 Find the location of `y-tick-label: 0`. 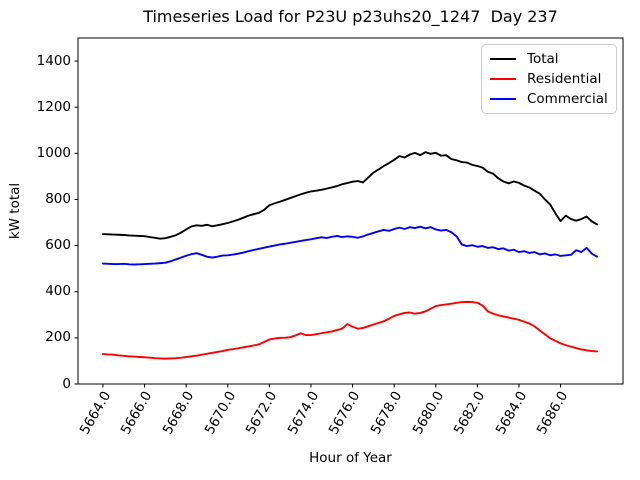

y-tick-label: 0 is located at coordinates (66, 383).